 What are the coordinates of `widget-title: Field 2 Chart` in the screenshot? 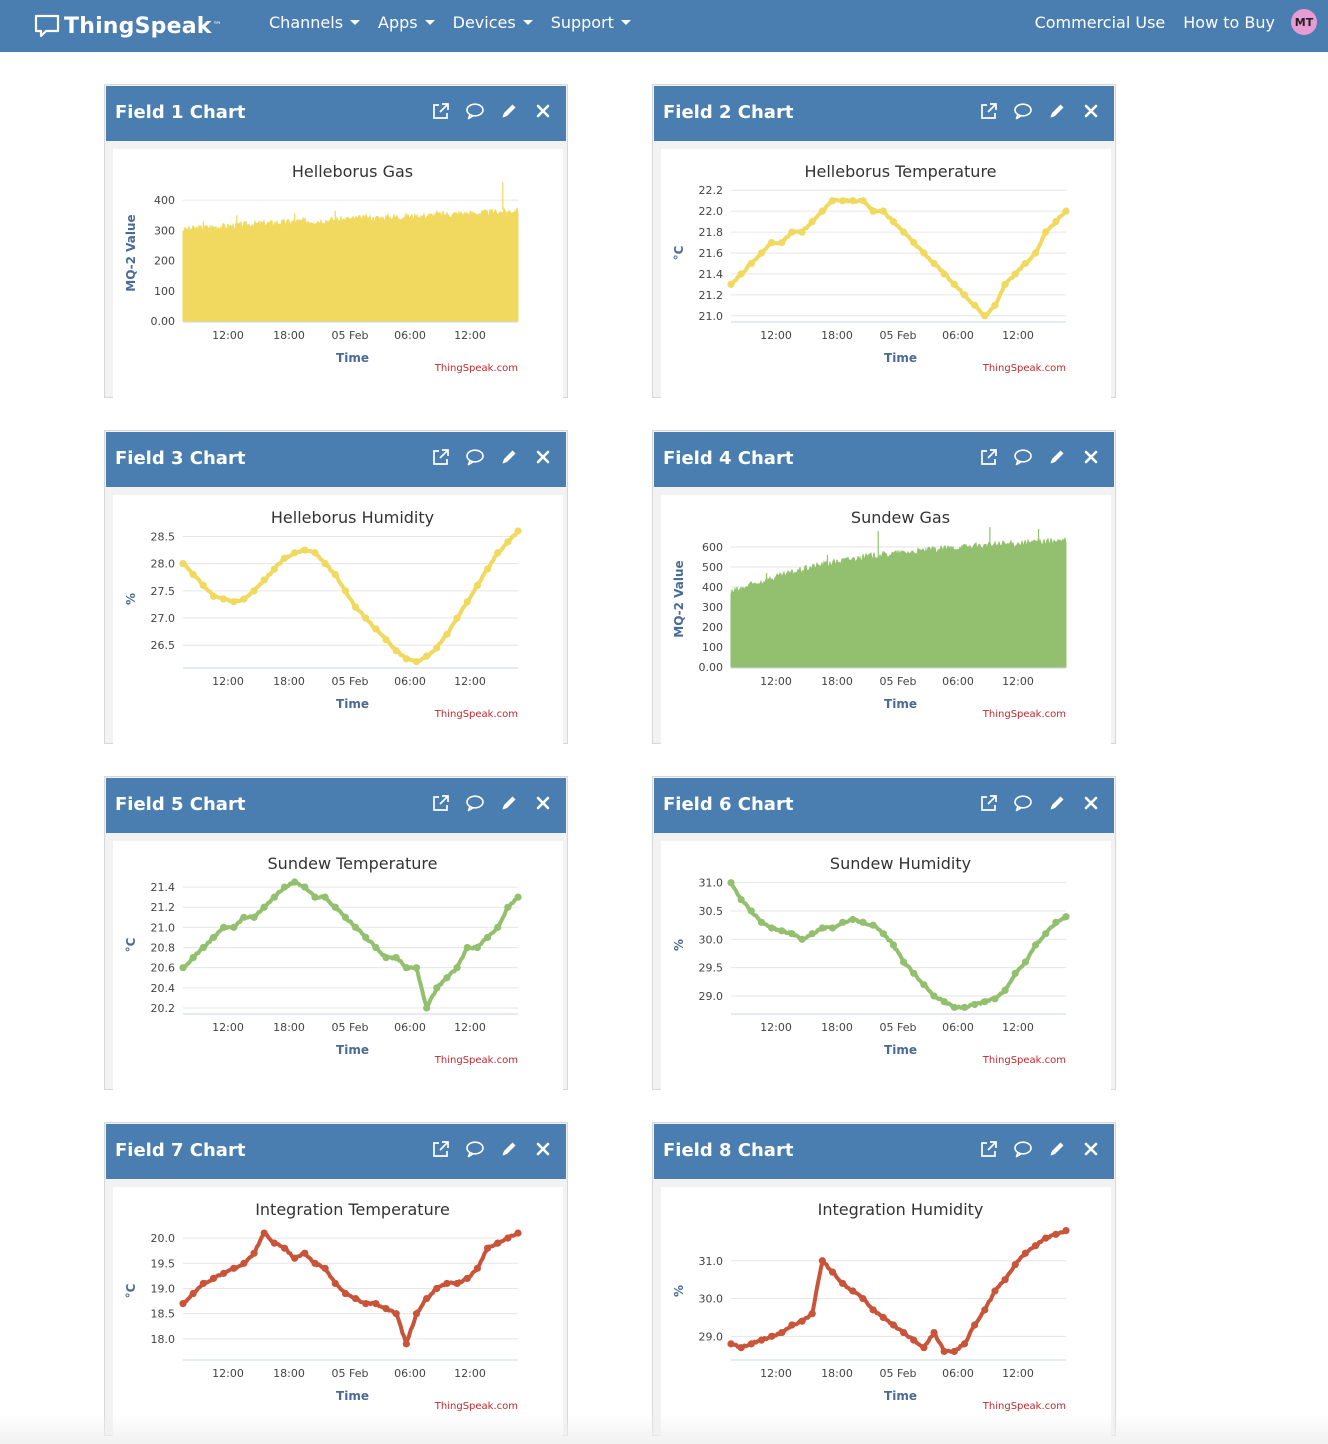 It's located at (728, 112).